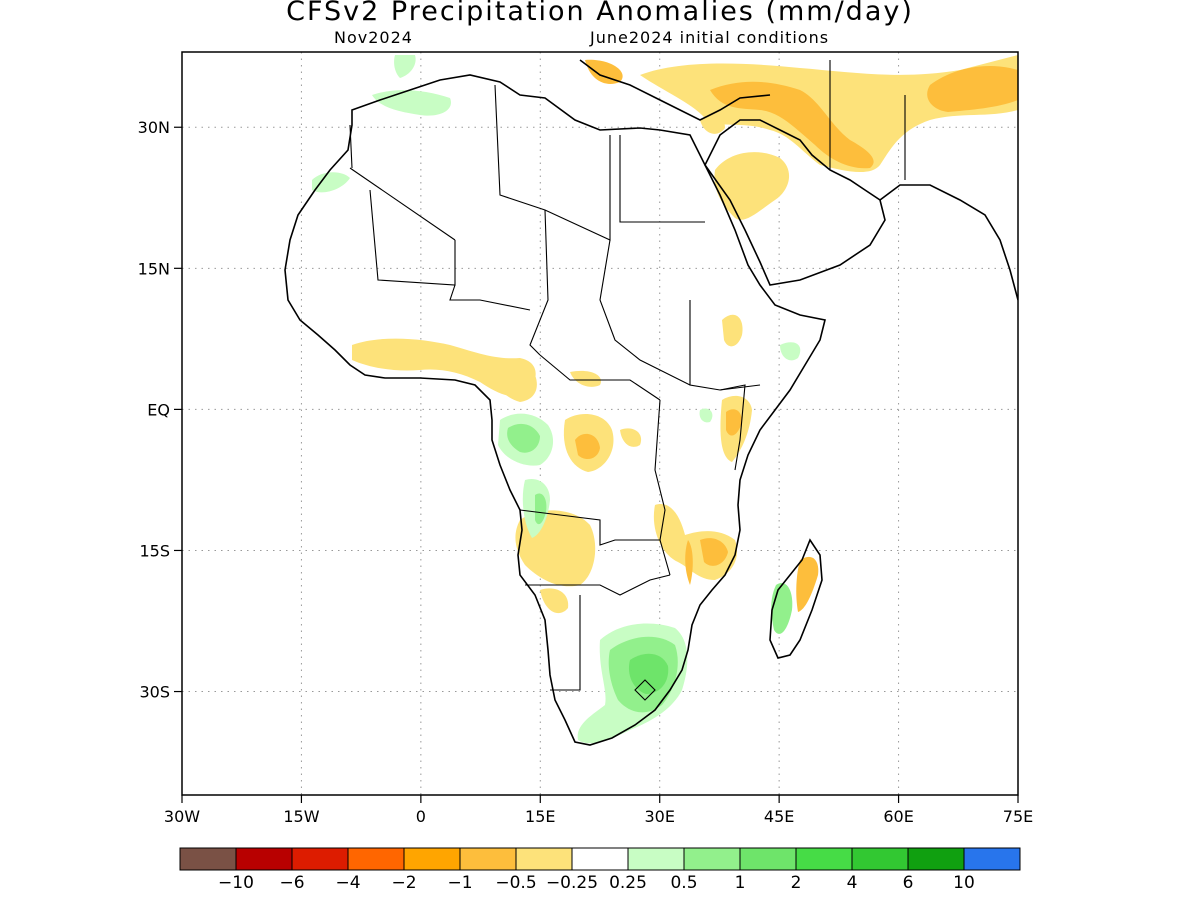 This screenshot has width=1200, height=900. Describe the element at coordinates (752, 186) in the screenshot. I see `anomaly-arabia` at that location.